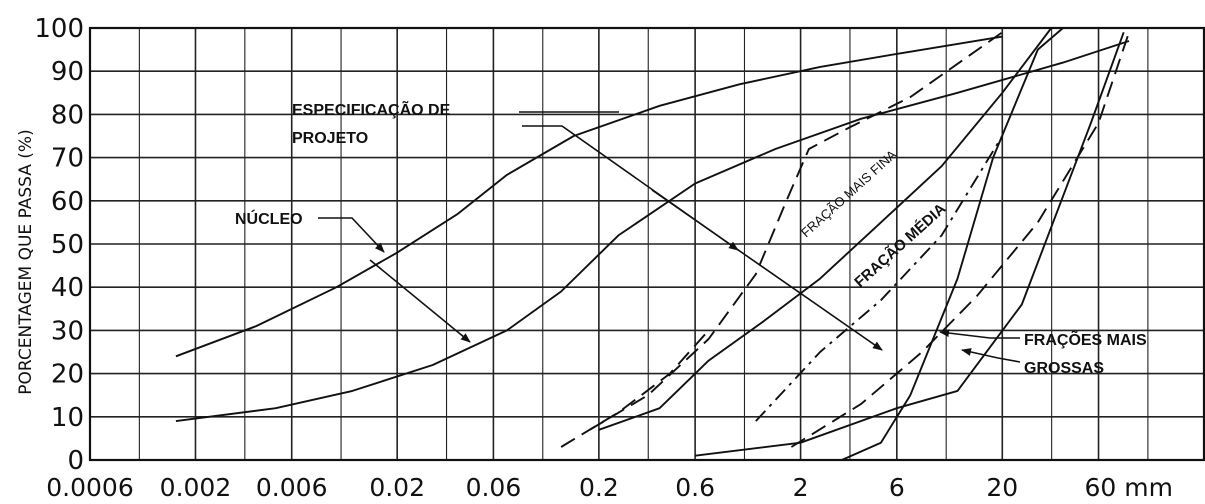 Image resolution: width=1205 pixels, height=504 pixels. What do you see at coordinates (196, 487) in the screenshot?
I see `x-tick-label: 0.002` at bounding box center [196, 487].